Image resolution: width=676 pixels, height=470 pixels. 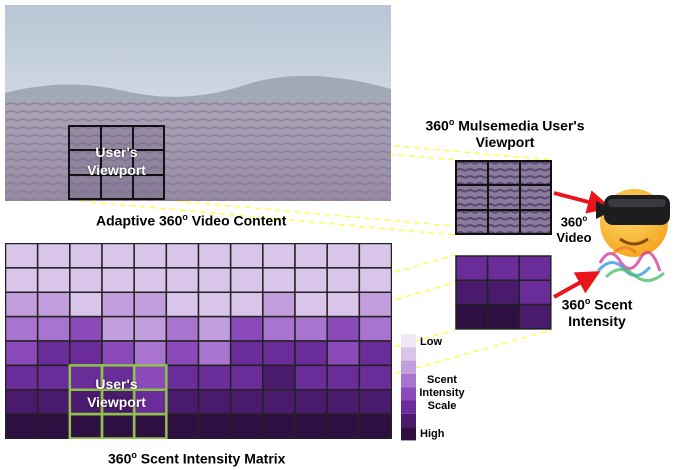 I want to click on video-output-label: 360o Video, so click(x=574, y=230).